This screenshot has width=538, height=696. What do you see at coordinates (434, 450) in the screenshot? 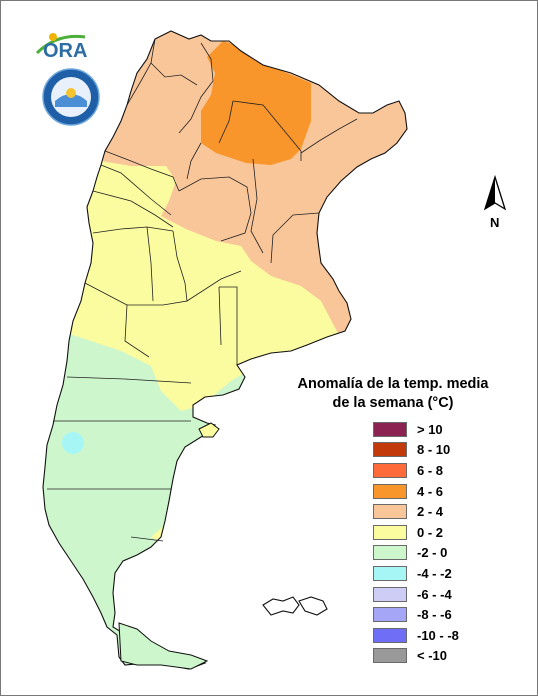
I see `legend-label: 8 - 10` at bounding box center [434, 450].